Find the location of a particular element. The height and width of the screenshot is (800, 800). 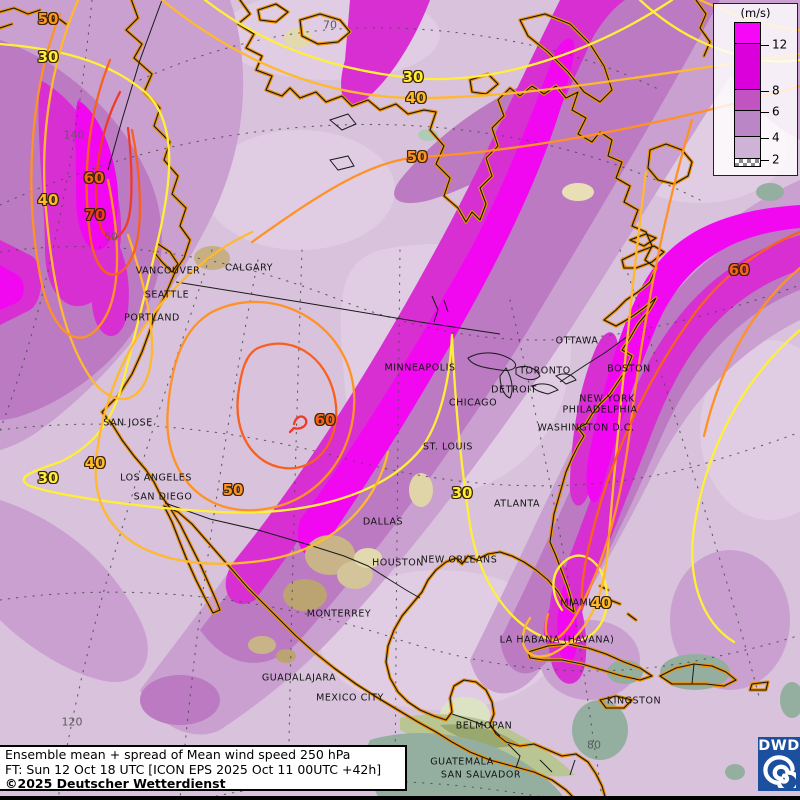

dwd-logo: DWD is located at coordinates (779, 764).